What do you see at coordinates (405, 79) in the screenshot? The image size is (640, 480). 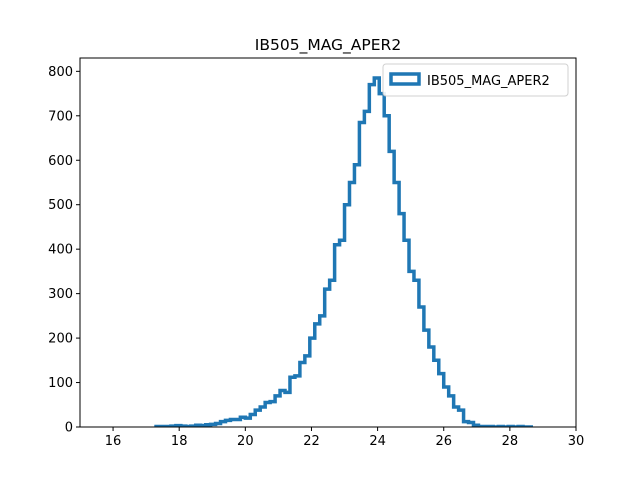 I see `legend-swatch` at bounding box center [405, 79].